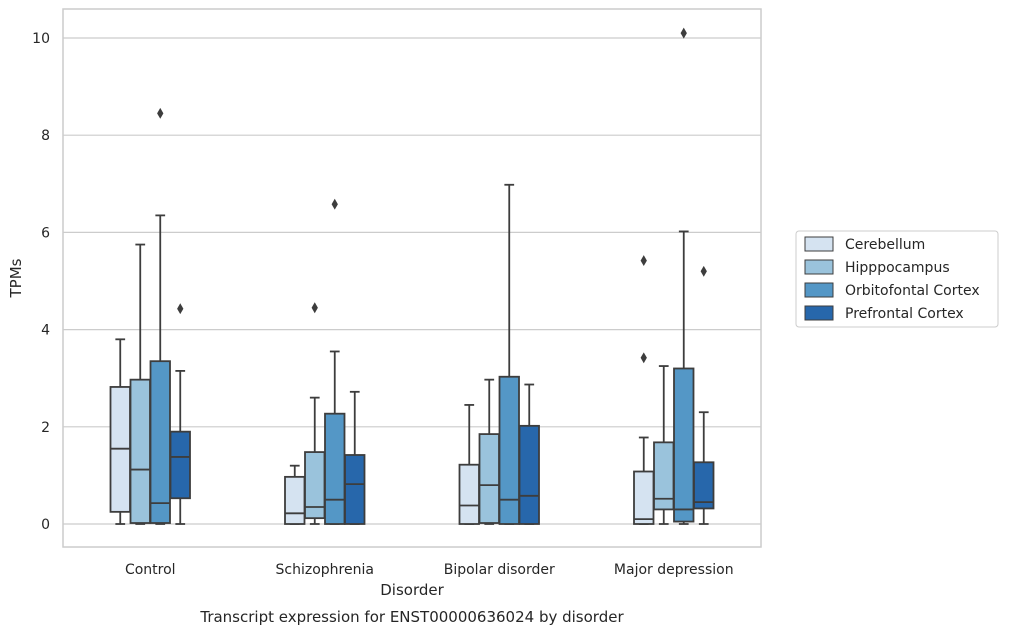 The width and height of the screenshot is (1009, 638). I want to click on x-axis-label: Disorder, so click(412, 590).